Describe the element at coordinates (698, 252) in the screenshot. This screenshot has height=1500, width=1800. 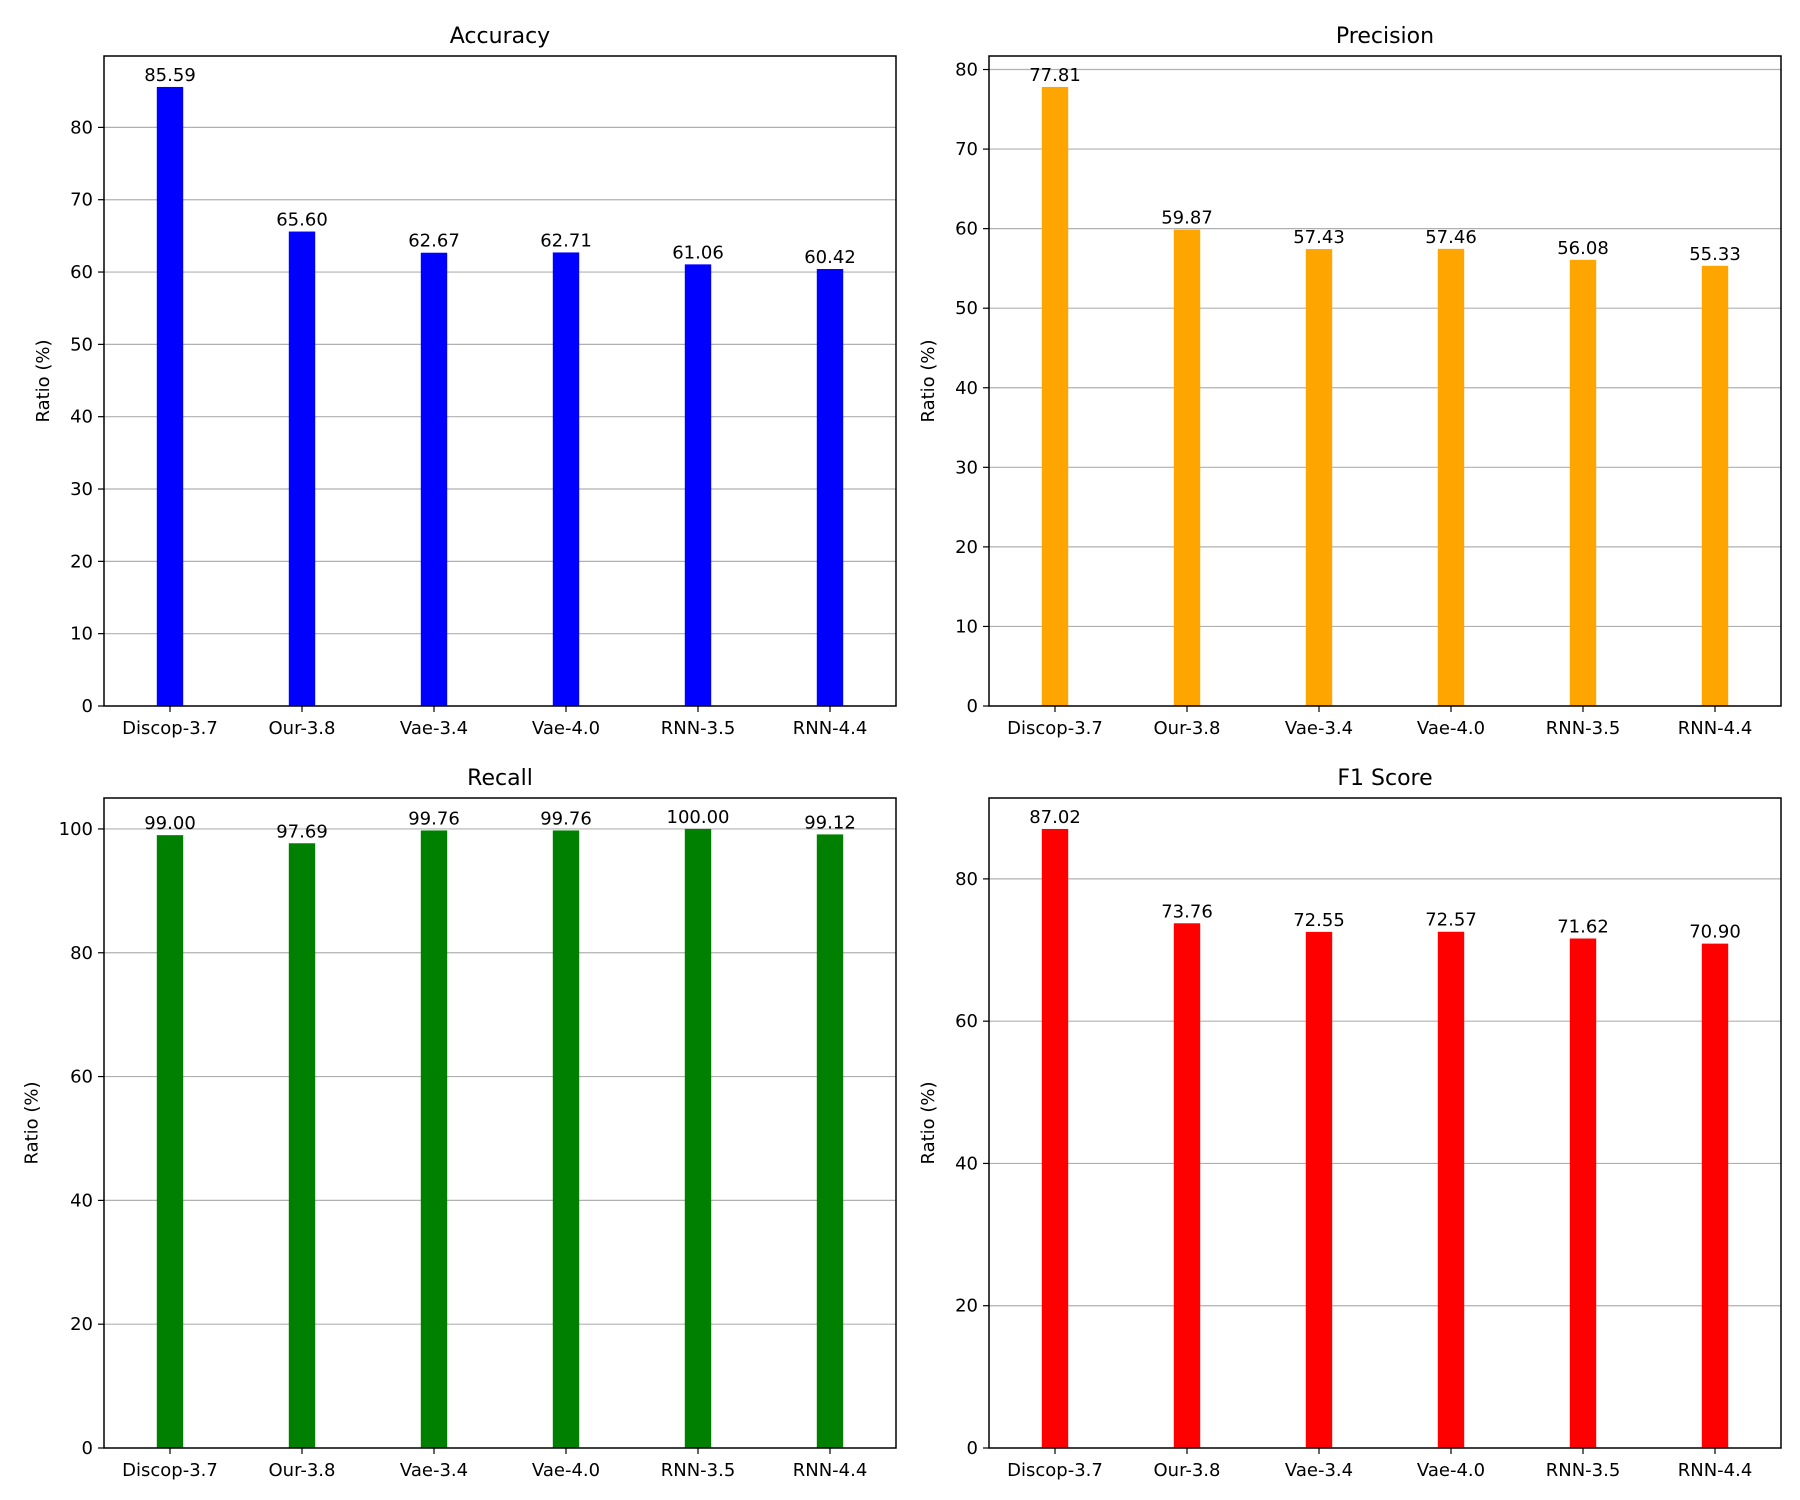
I see `data-label: 61.06` at that location.